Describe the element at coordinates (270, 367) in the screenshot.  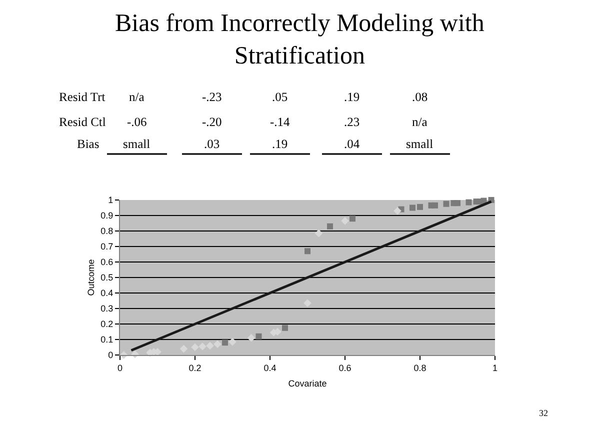
I see `x-tick-label: 0.4` at that location.